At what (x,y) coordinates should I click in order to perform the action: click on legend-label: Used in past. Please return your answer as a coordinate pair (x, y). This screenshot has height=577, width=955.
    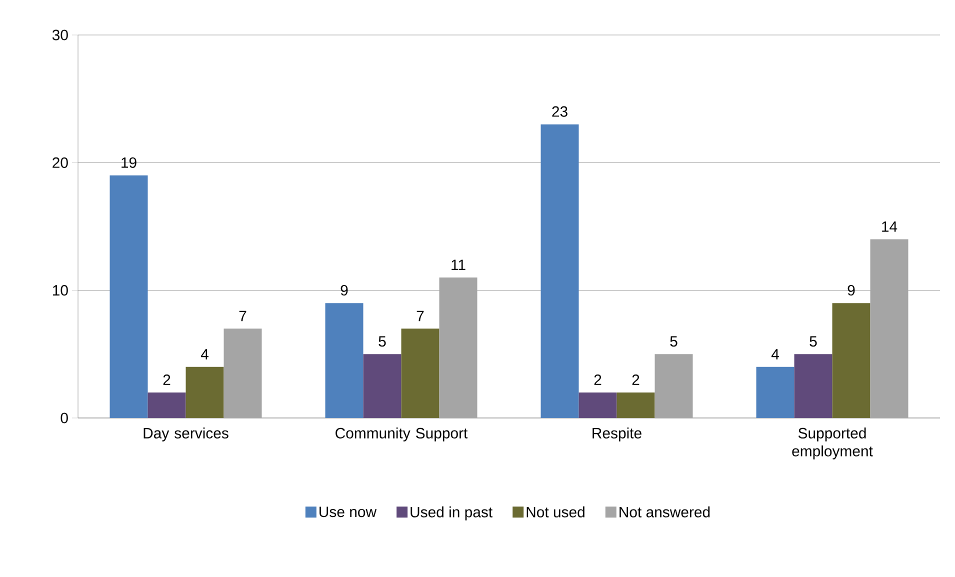
    Looking at the image, I should click on (451, 513).